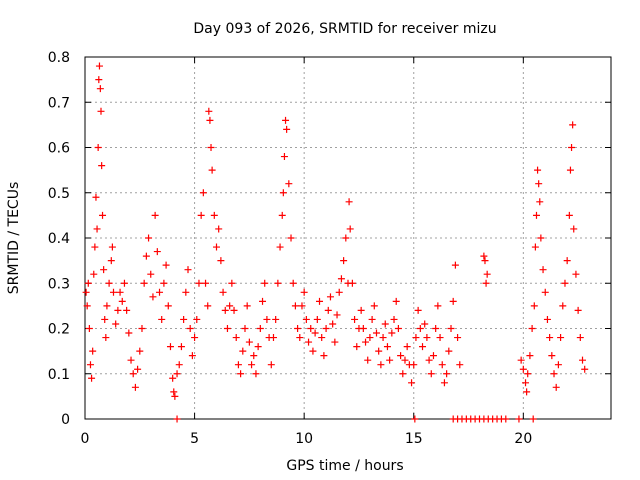 The height and width of the screenshot is (480, 640). Describe the element at coordinates (59, 330) in the screenshot. I see `y-tick-label: 0.2` at that location.